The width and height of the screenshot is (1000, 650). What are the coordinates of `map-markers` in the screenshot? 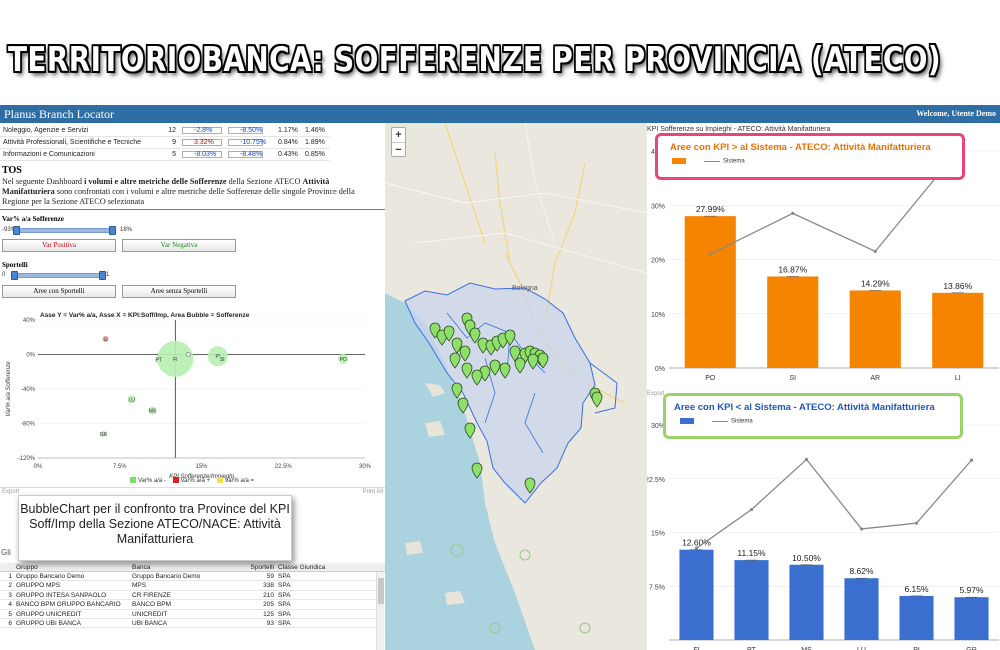 It's located at (516, 403).